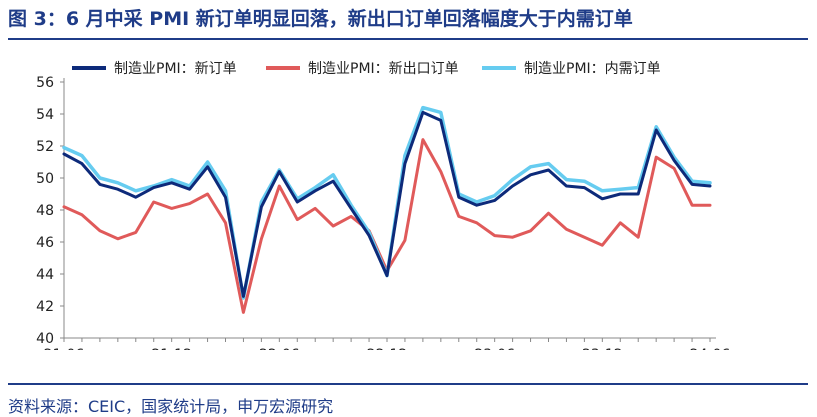  What do you see at coordinates (175, 69) in the screenshot?
I see `legend-label: 制造业PMI：新订单` at bounding box center [175, 69].